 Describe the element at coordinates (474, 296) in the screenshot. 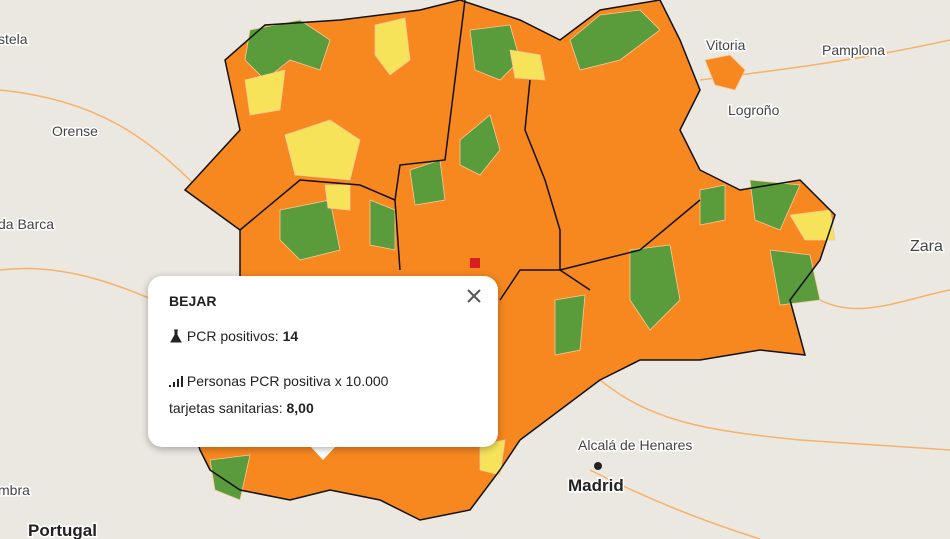

I see `close-button` at that location.